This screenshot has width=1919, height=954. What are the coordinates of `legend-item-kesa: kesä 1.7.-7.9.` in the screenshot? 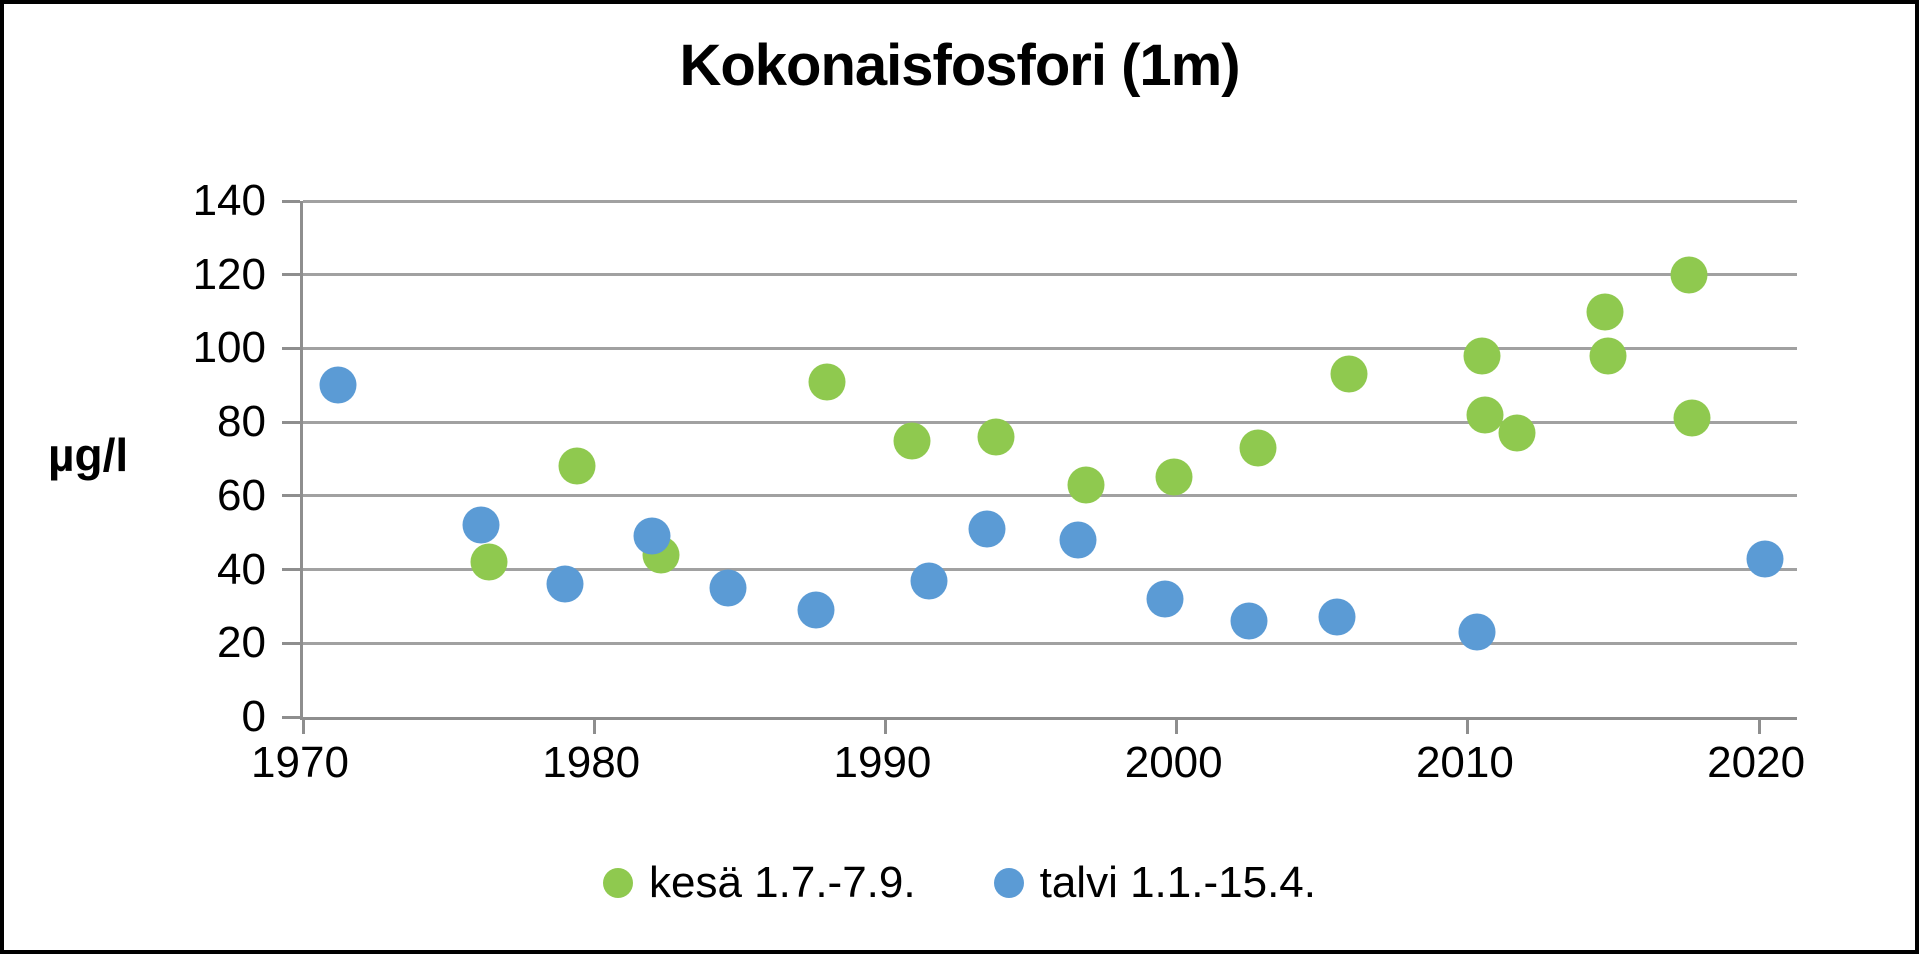 It's located at (759, 883).